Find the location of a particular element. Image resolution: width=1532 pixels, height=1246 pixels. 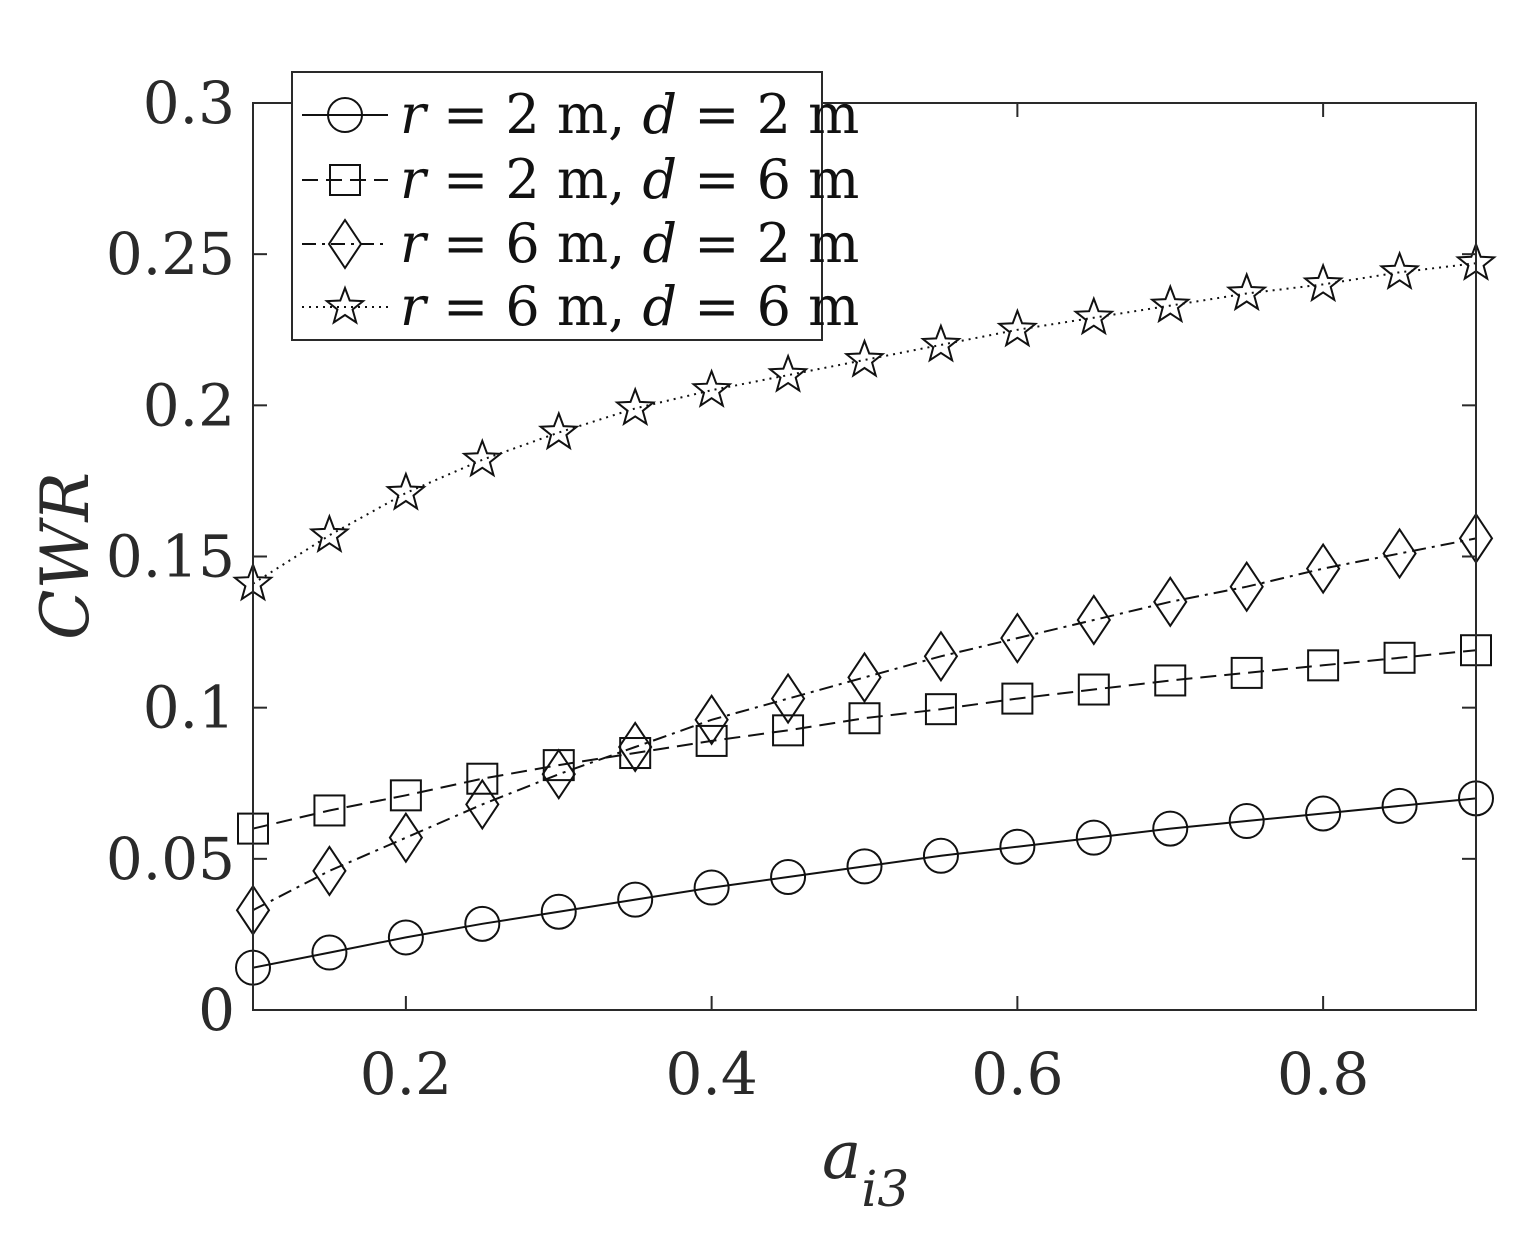

legend-box is located at coordinates (557, 206).